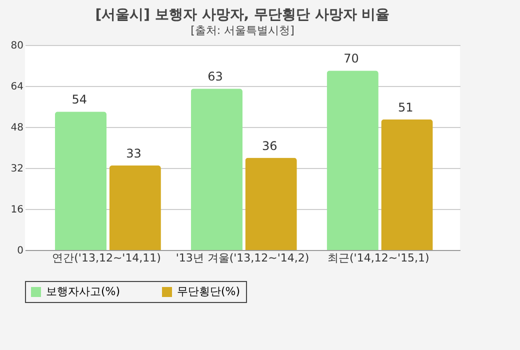 This screenshot has height=350, width=520. What do you see at coordinates (83, 291) in the screenshot?
I see `legend-label: 보행자사고(%)` at bounding box center [83, 291].